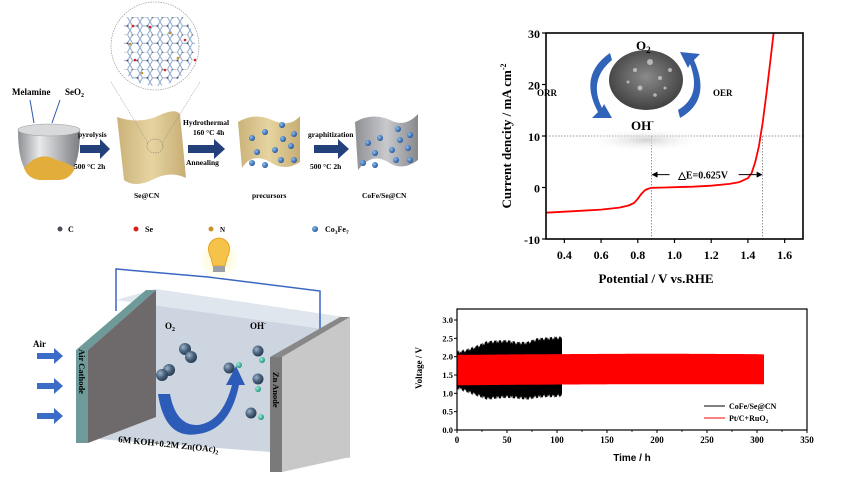 The image size is (864, 486). Describe the element at coordinates (258, 326) in the screenshot. I see `oh-label: OH-` at that location.